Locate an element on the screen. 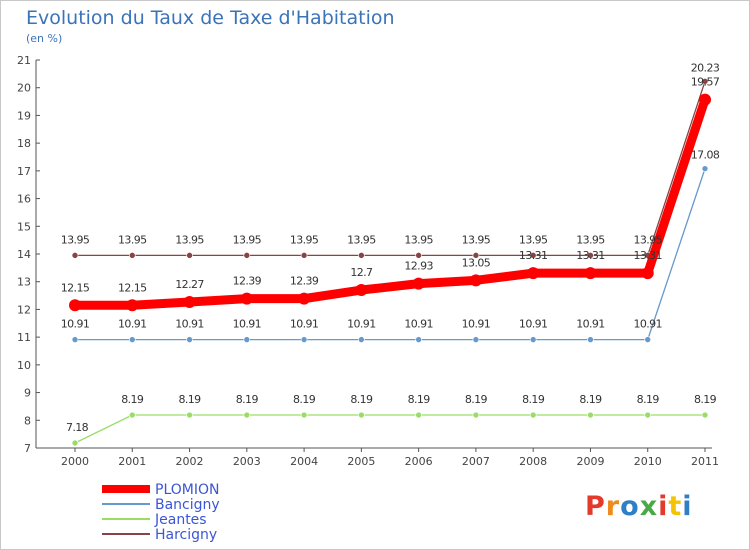 The width and height of the screenshot is (750, 550). x-tick-label: 2002 is located at coordinates (190, 461).